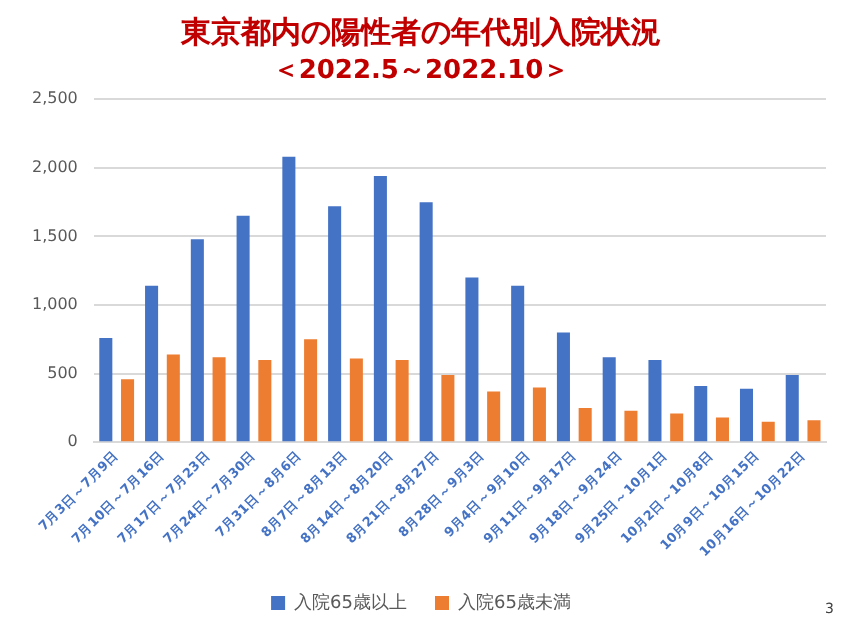 This screenshot has height=640, width=854. Describe the element at coordinates (514, 602) in the screenshot. I see `legend-label: 入院65歳未満` at that location.